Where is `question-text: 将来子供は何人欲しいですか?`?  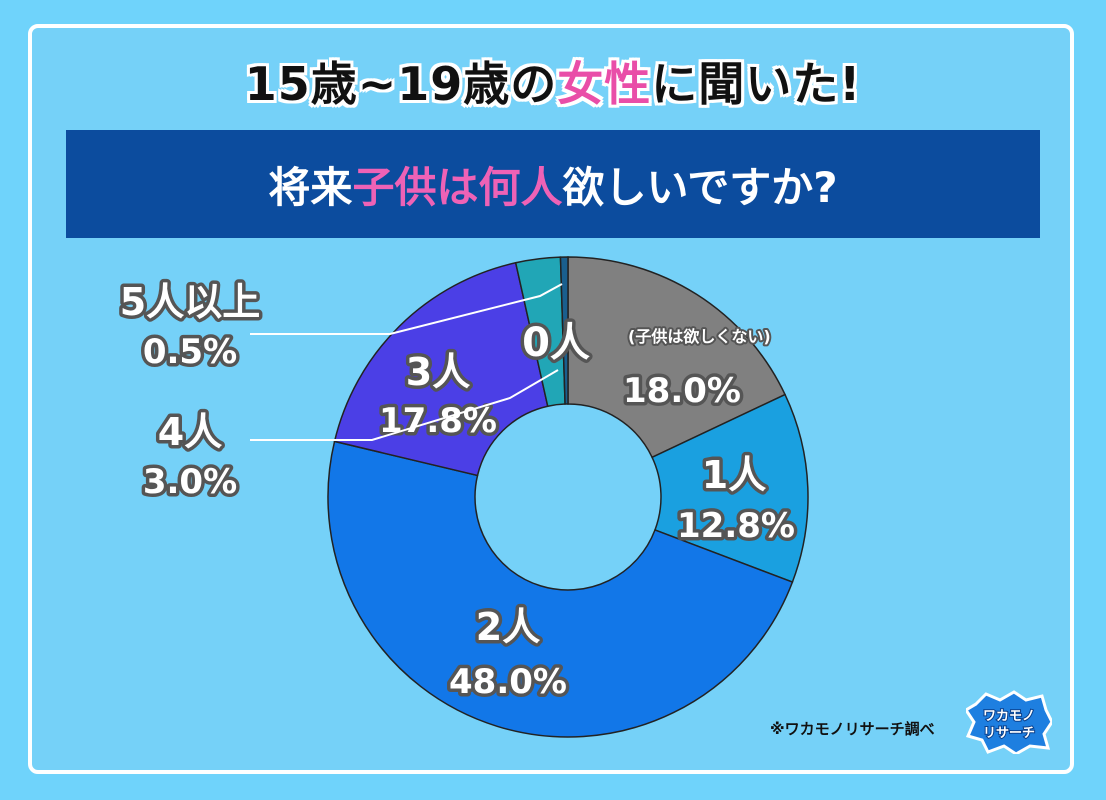
question-text: 将来子供は何人欲しいですか? is located at coordinates (552, 184).